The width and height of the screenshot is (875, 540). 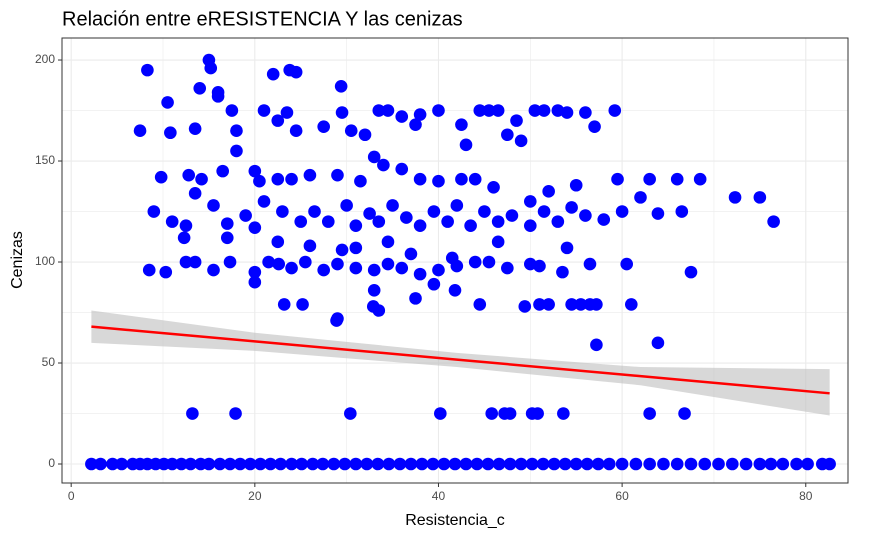 I want to click on y-tick-label: 0, so click(x=51, y=463).